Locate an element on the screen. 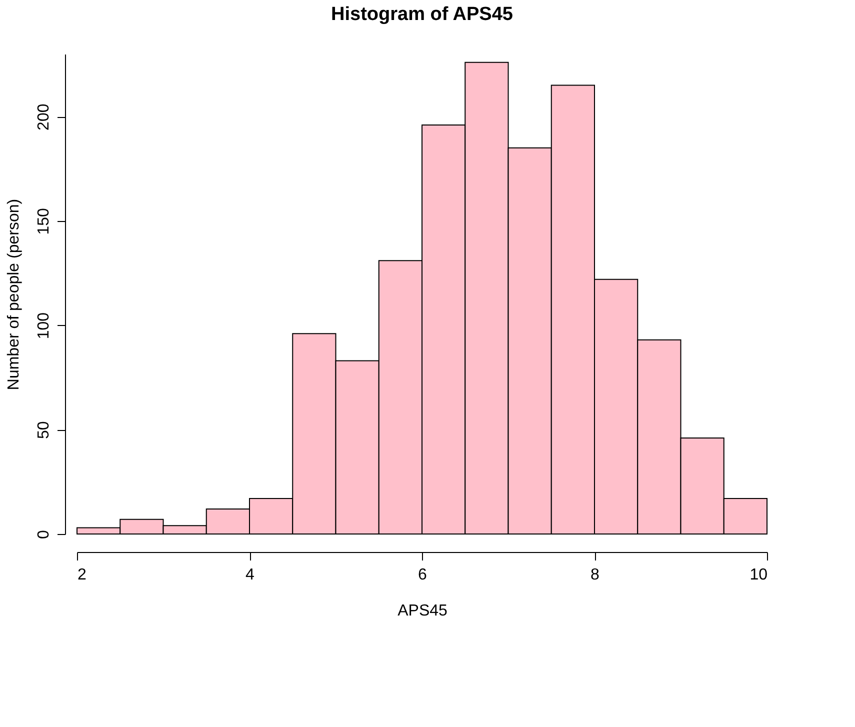  y-axis-title: Number of people (person) is located at coordinates (14, 294).